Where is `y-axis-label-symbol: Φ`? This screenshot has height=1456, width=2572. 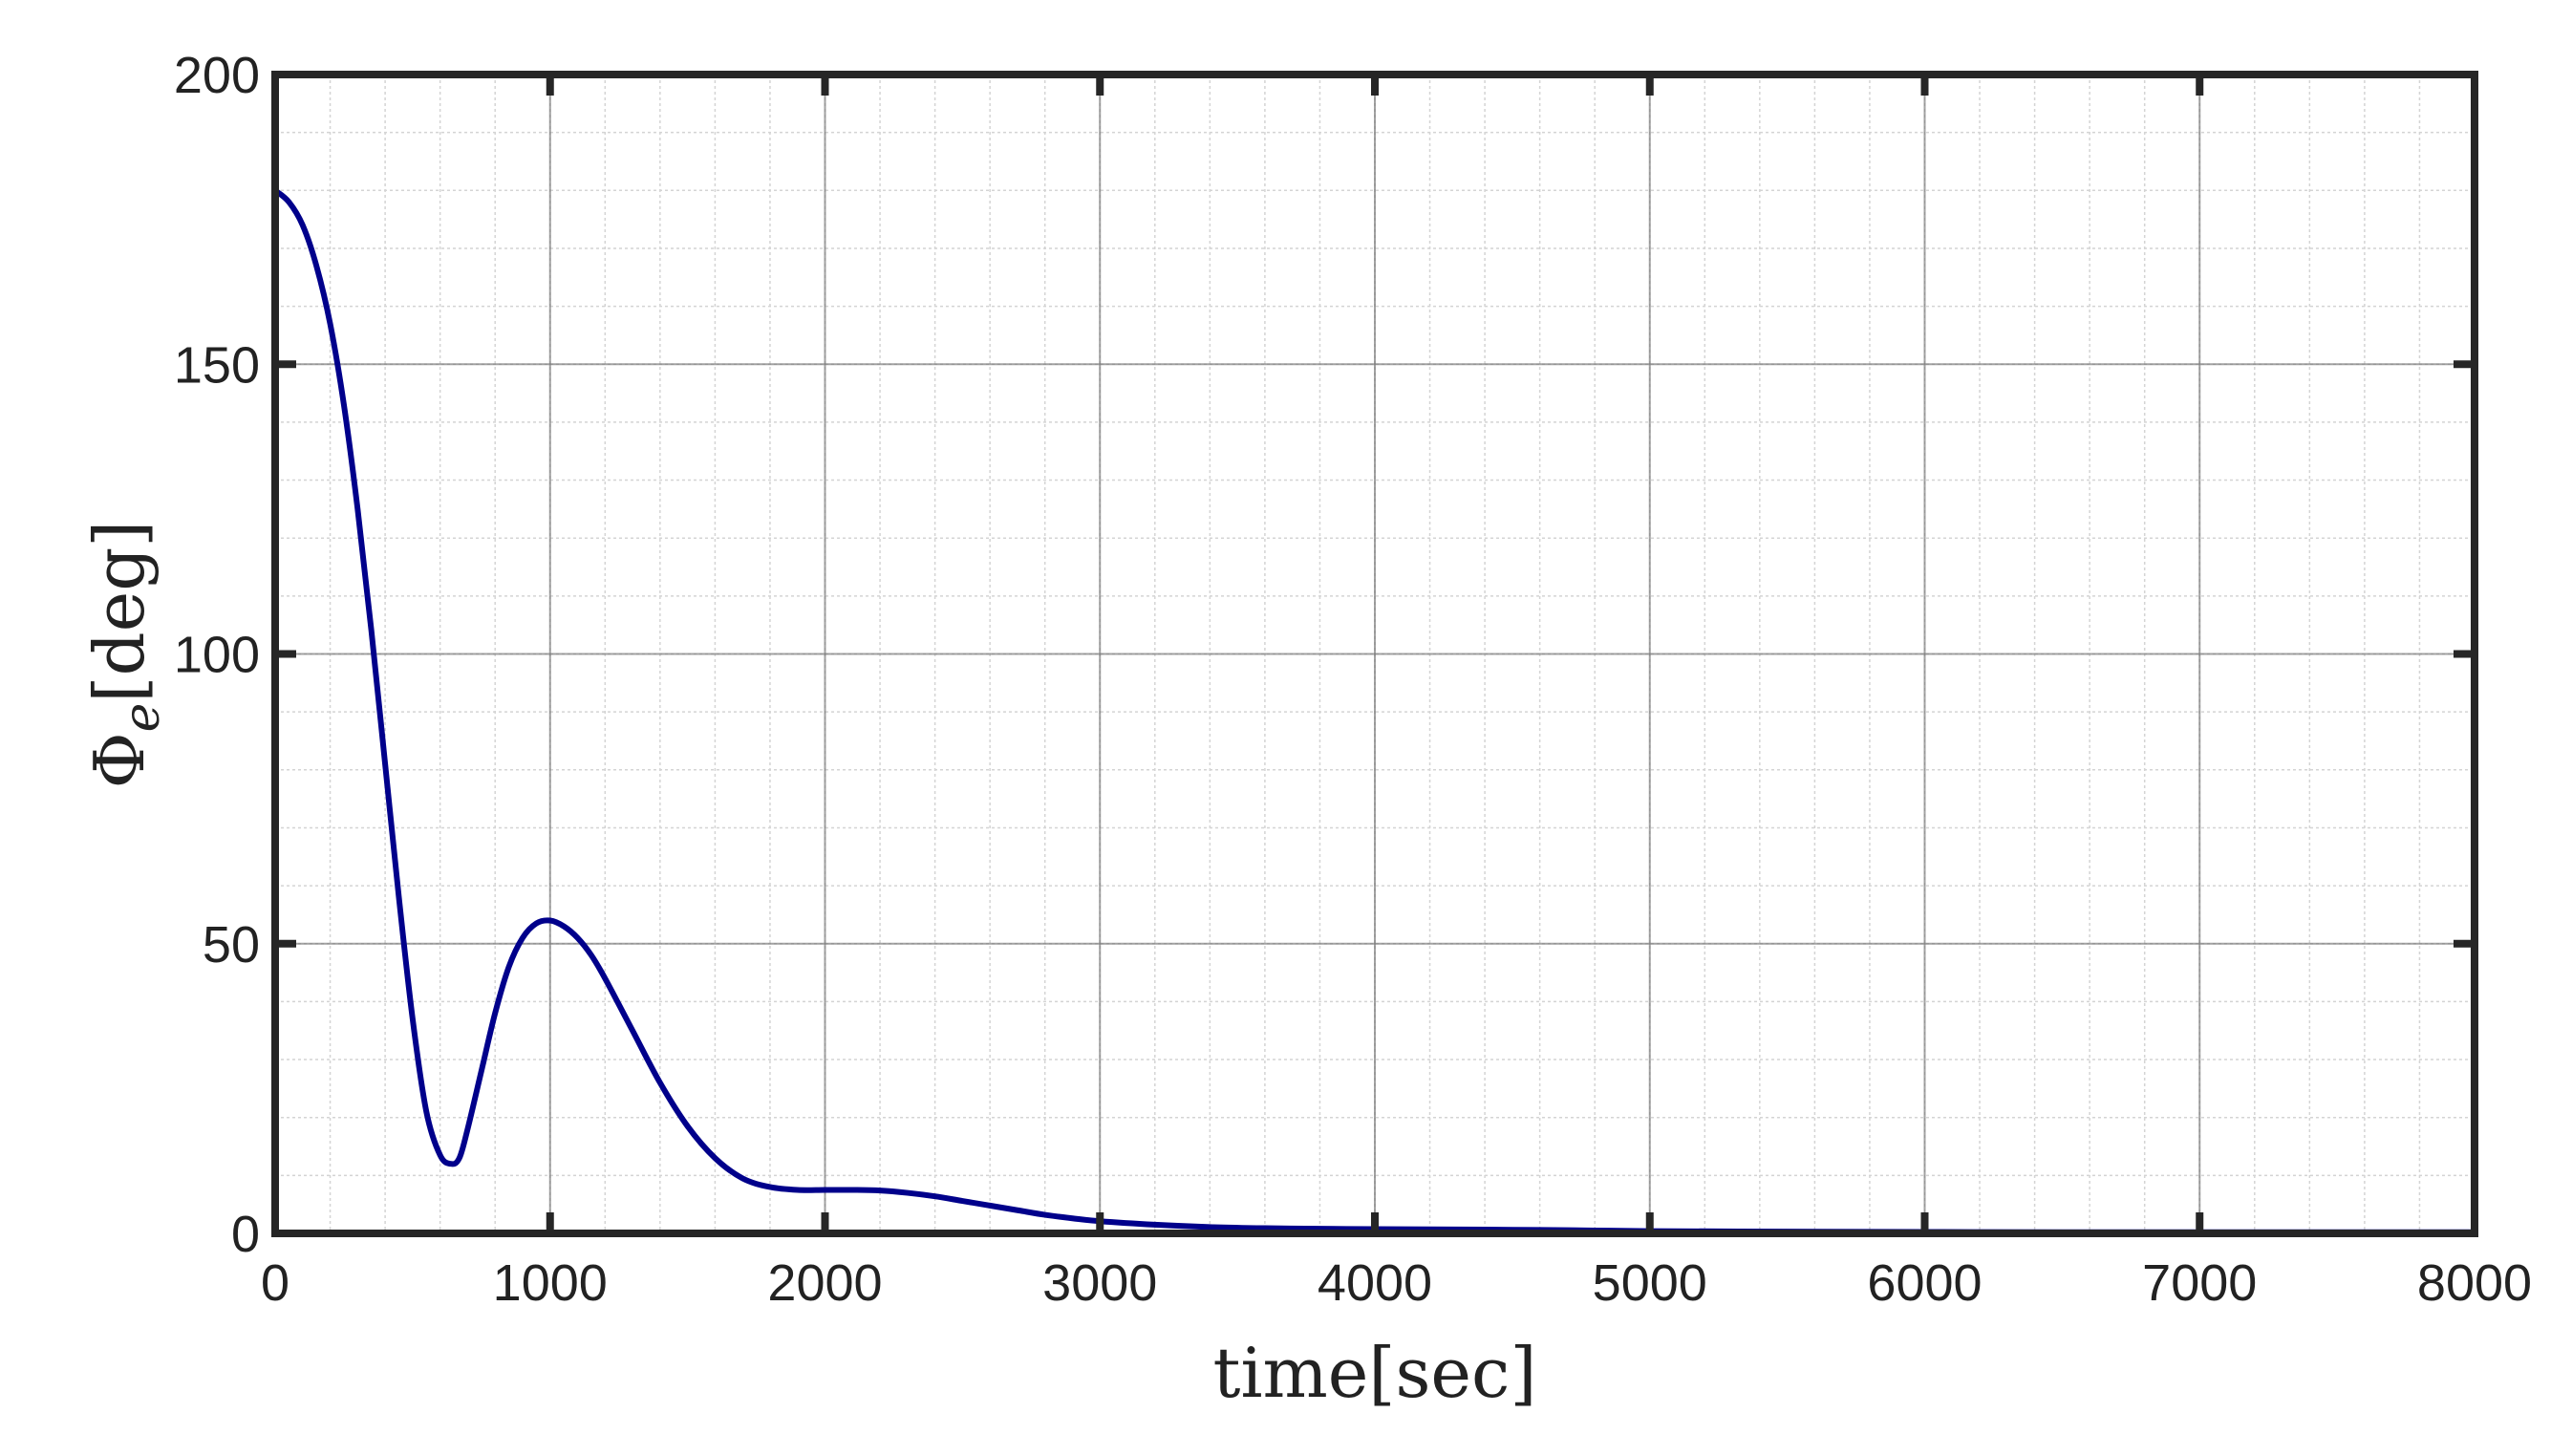
y-axis-label-symbol: Φ is located at coordinates (119, 760).